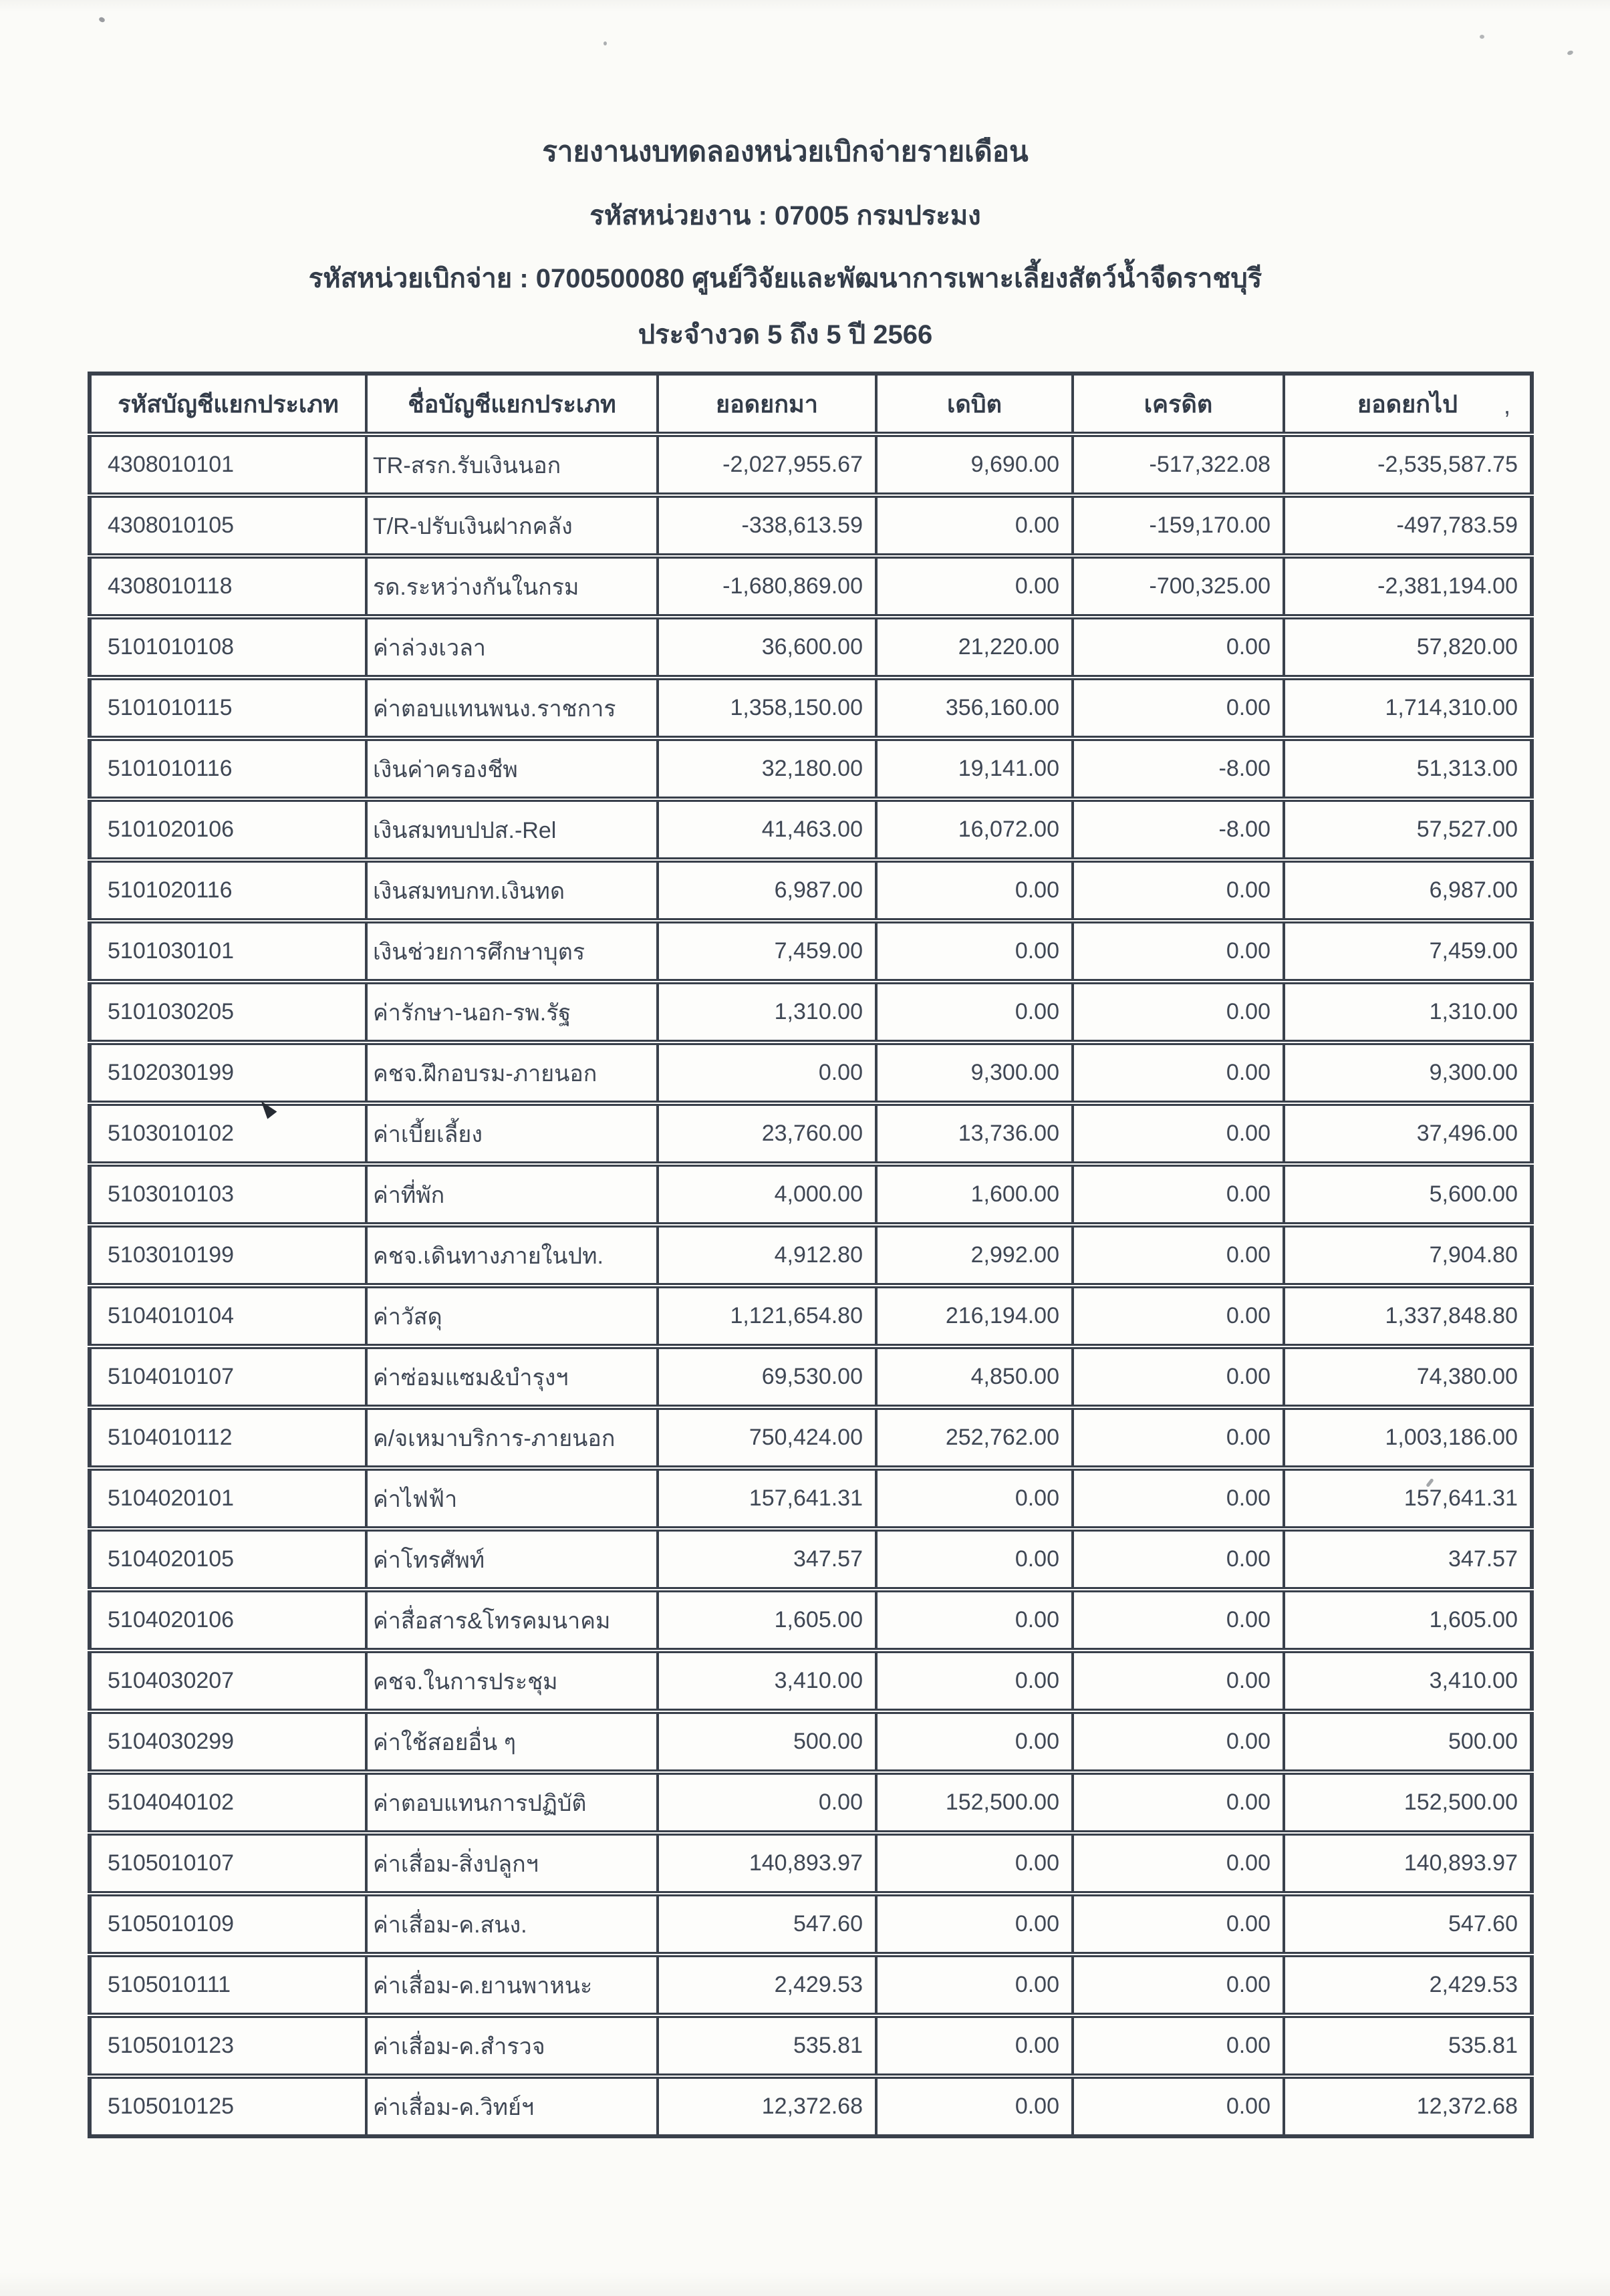 This screenshot has width=1610, height=2296. Describe the element at coordinates (974, 1193) in the screenshot. I see `debit: 1,600.00` at that location.